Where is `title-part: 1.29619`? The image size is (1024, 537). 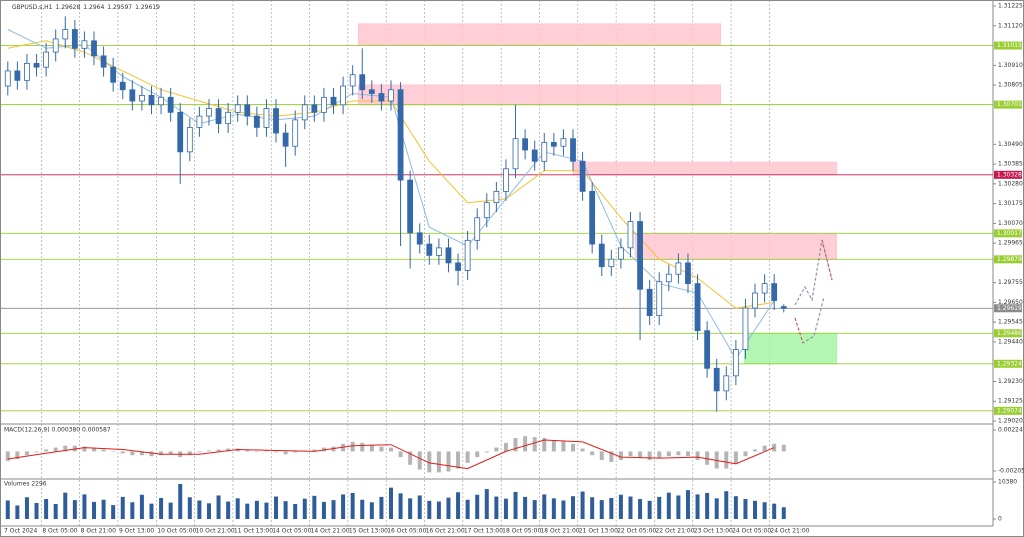 title-part: 1.29619 is located at coordinates (147, 7).